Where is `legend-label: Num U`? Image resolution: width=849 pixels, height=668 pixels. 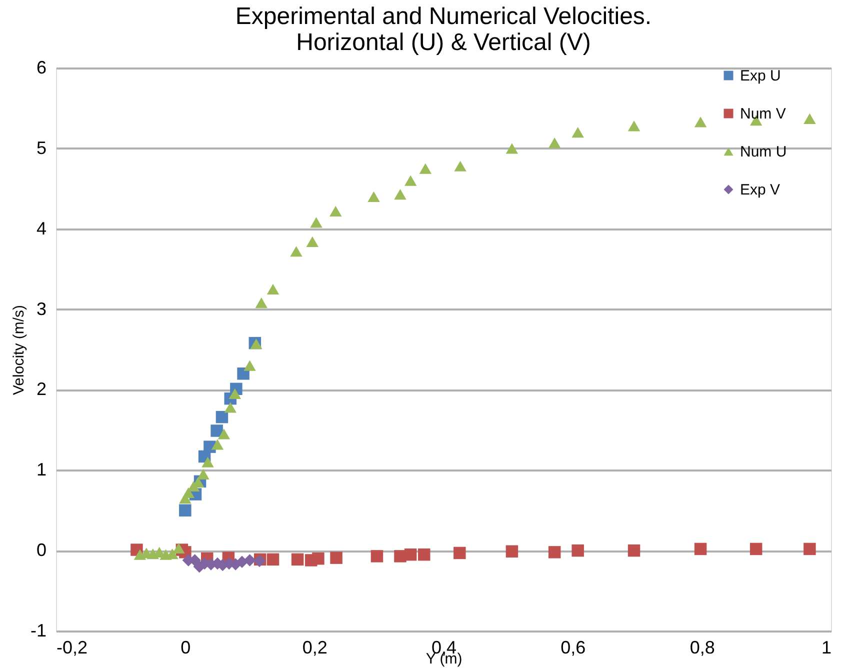 legend-label: Num U is located at coordinates (763, 152).